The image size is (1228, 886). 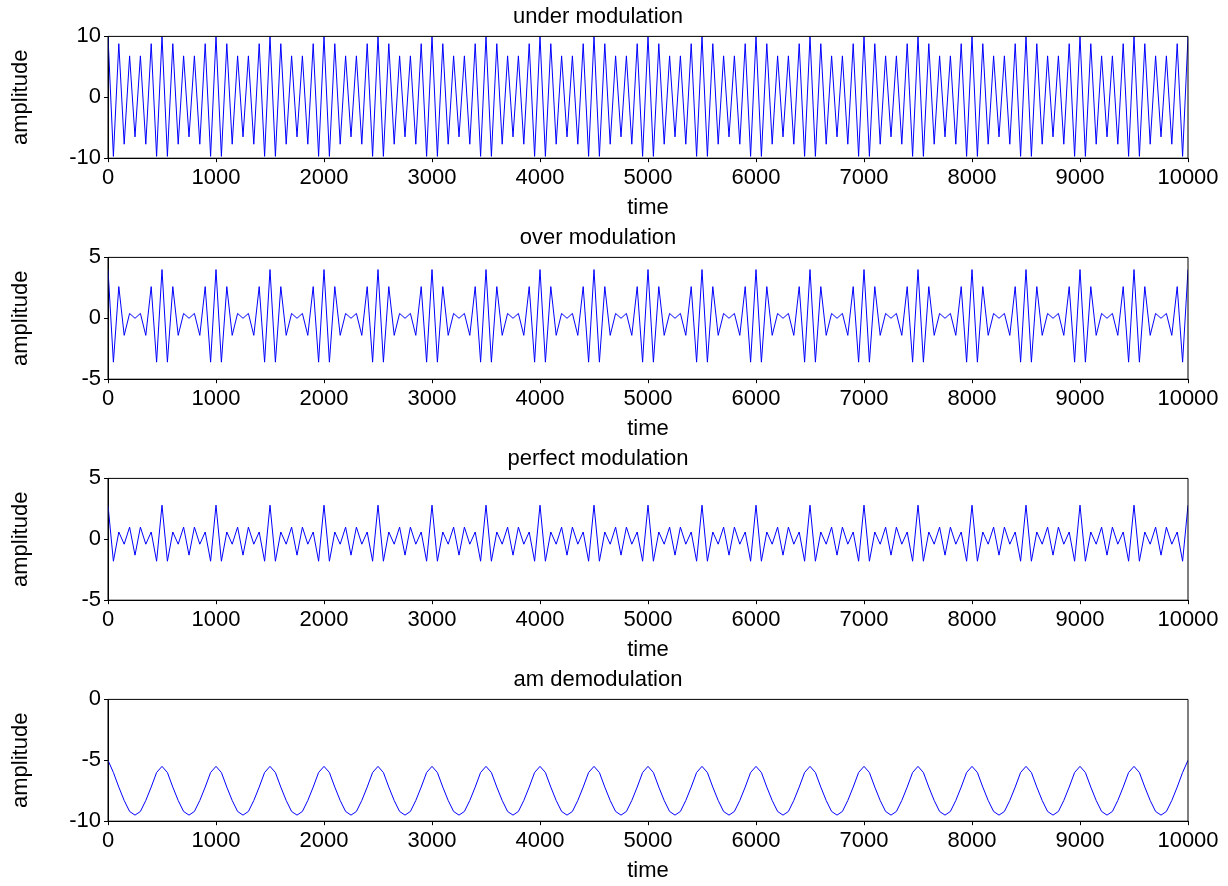 What do you see at coordinates (598, 458) in the screenshot?
I see `chart-title: perfect modulation` at bounding box center [598, 458].